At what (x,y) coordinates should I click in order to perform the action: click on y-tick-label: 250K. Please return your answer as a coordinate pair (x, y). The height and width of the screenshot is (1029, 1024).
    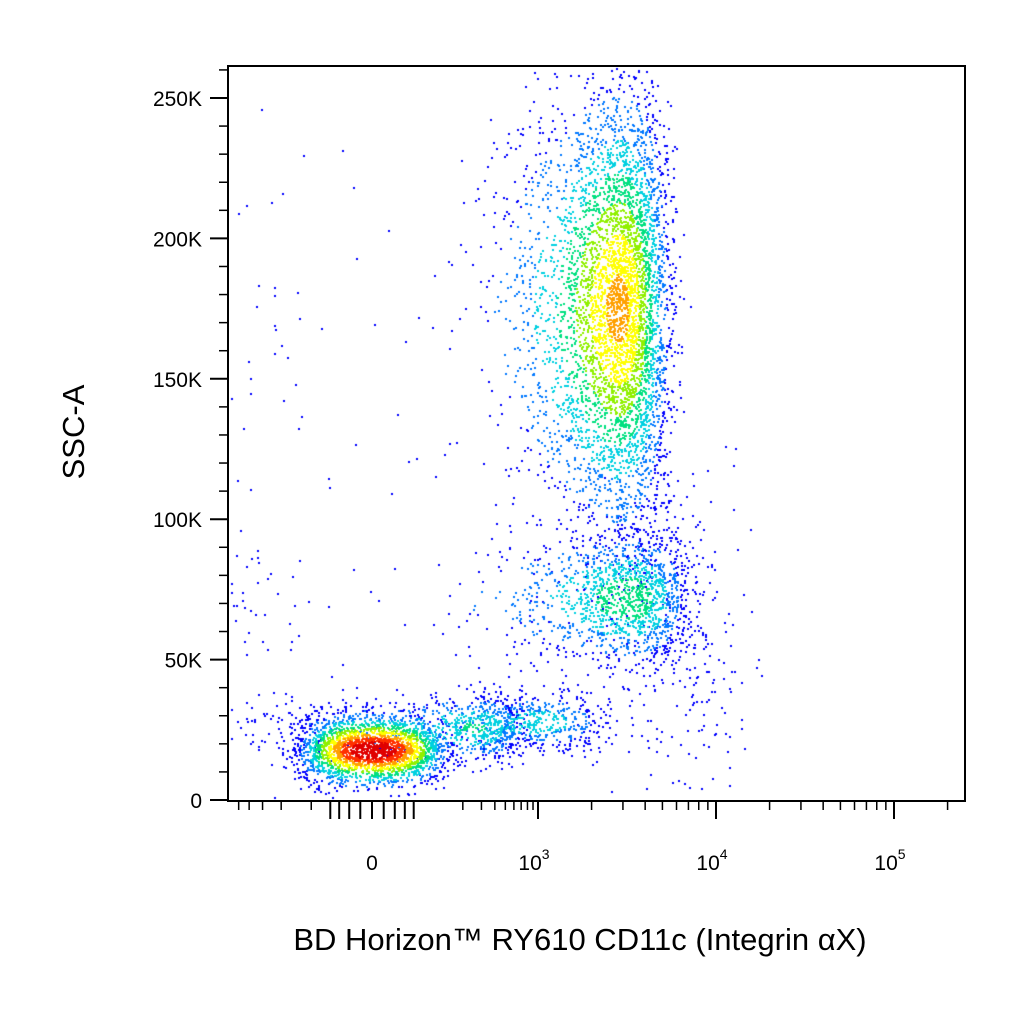
    Looking at the image, I should click on (177, 99).